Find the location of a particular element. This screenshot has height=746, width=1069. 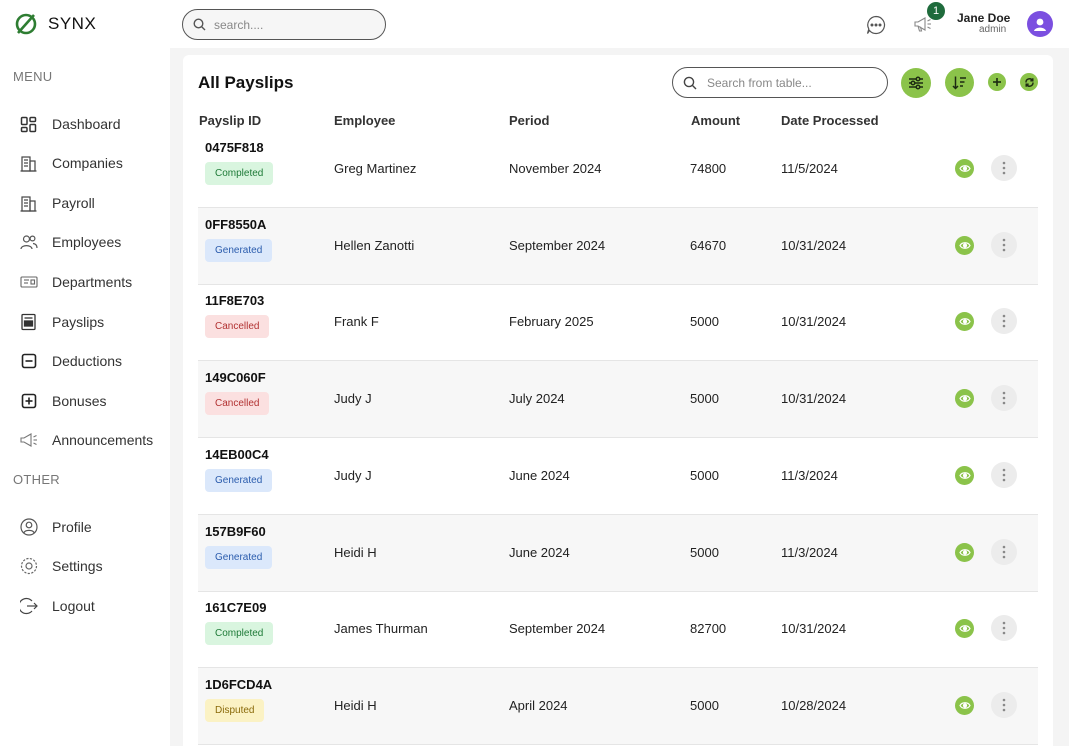

users-icon is located at coordinates (28, 242).